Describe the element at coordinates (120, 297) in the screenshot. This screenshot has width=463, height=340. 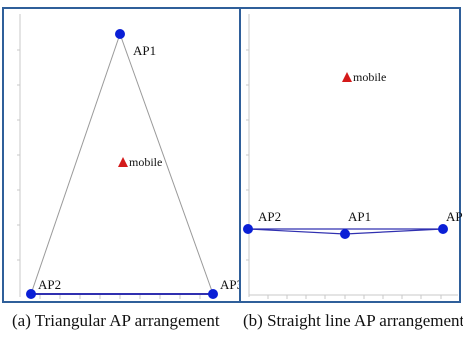
I see `panel-a-x-ticks` at that location.